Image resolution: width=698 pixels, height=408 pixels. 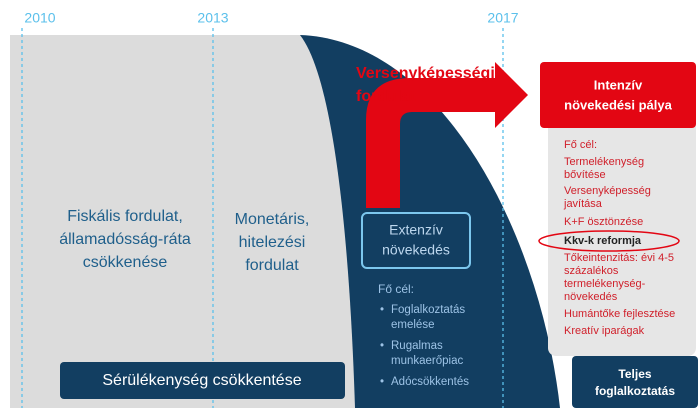 What do you see at coordinates (272, 242) in the screenshot?
I see `monetary-text: hitelezési` at bounding box center [272, 242].